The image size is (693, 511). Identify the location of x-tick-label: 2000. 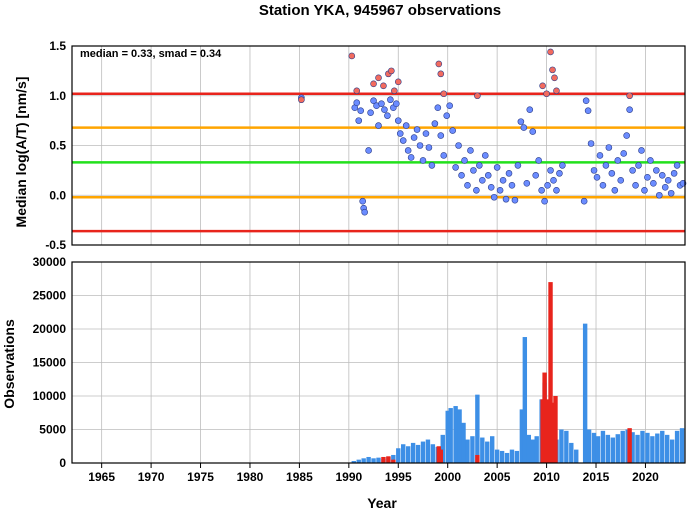
(447, 477).